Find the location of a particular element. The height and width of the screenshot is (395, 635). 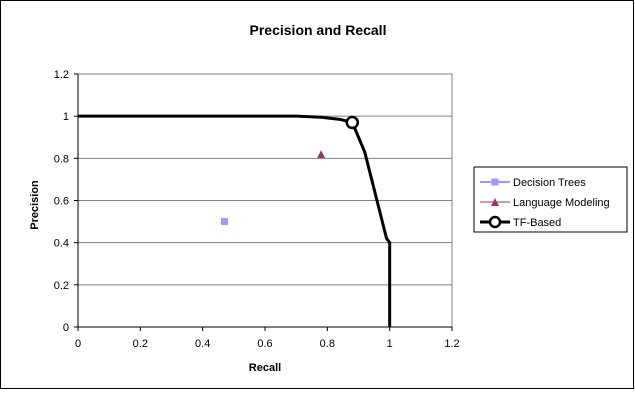

legend-label: TF-Based is located at coordinates (537, 223).